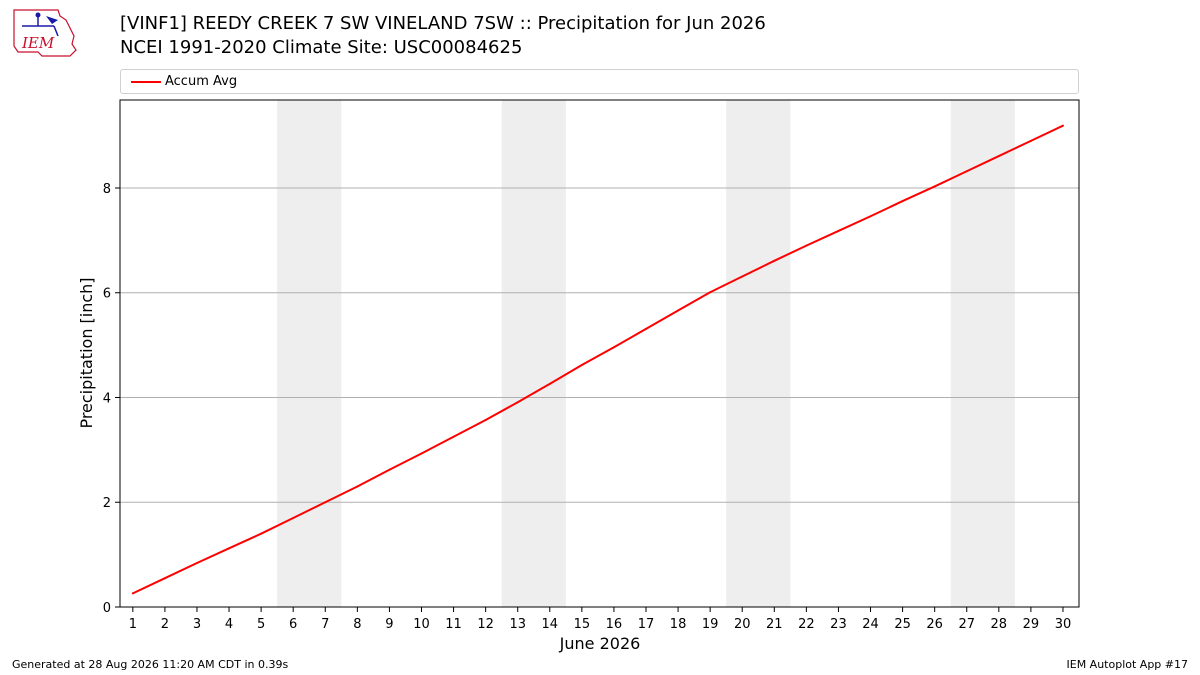 This screenshot has width=1200, height=675. I want to click on y-tick-label-2: 2, so click(107, 503).